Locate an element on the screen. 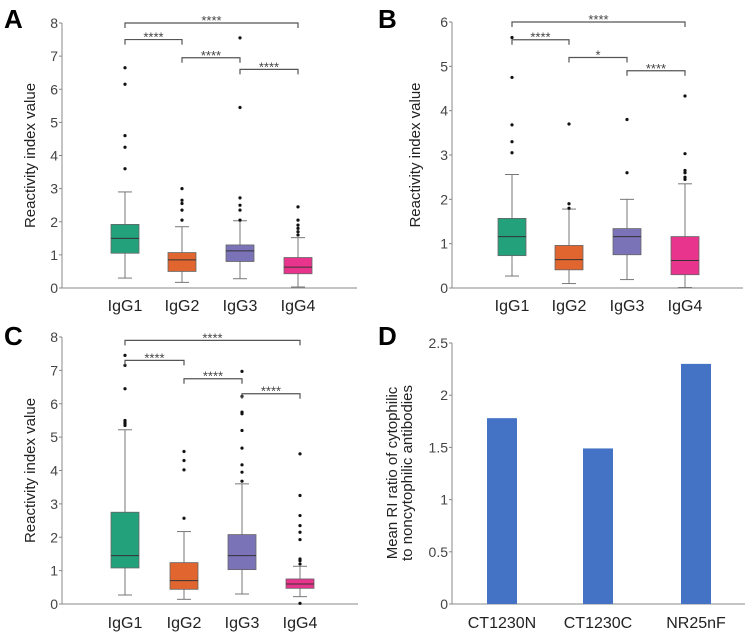 This screenshot has height=634, width=749. x-tick-label: CT1230N is located at coordinates (502, 623).